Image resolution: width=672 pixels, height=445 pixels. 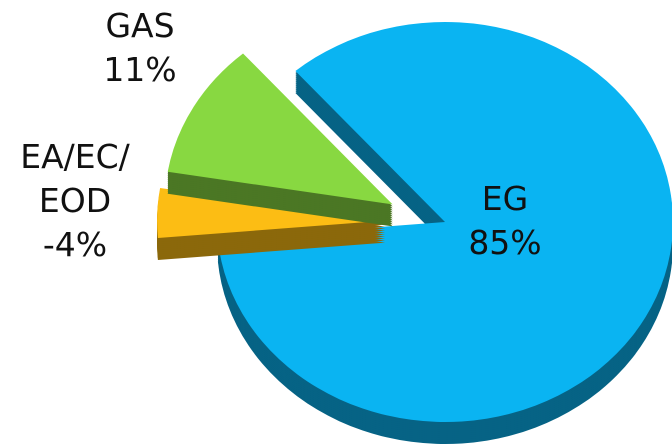 I want to click on category-label: EA/EC/EOD, so click(x=75, y=178).